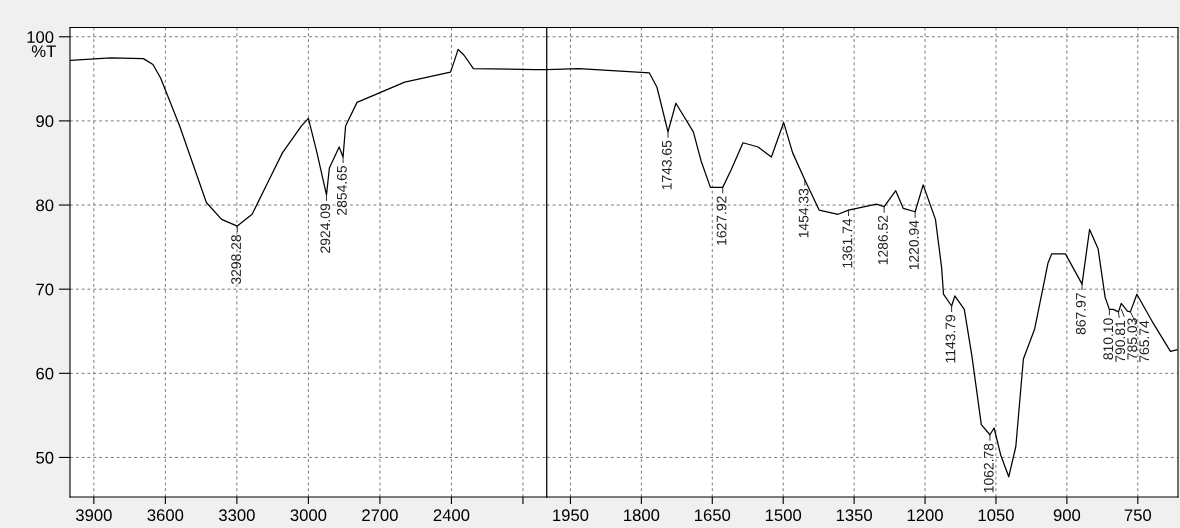  I want to click on x-tick-label: 1200, so click(925, 515).